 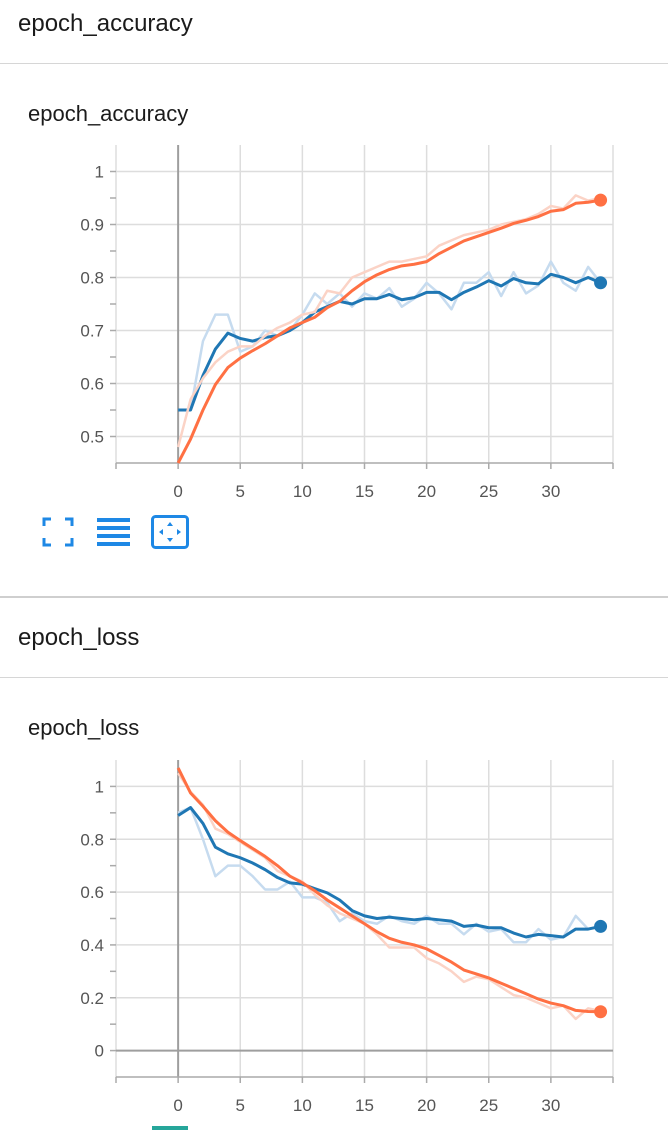 I want to click on lines-icon, so click(x=113, y=532).